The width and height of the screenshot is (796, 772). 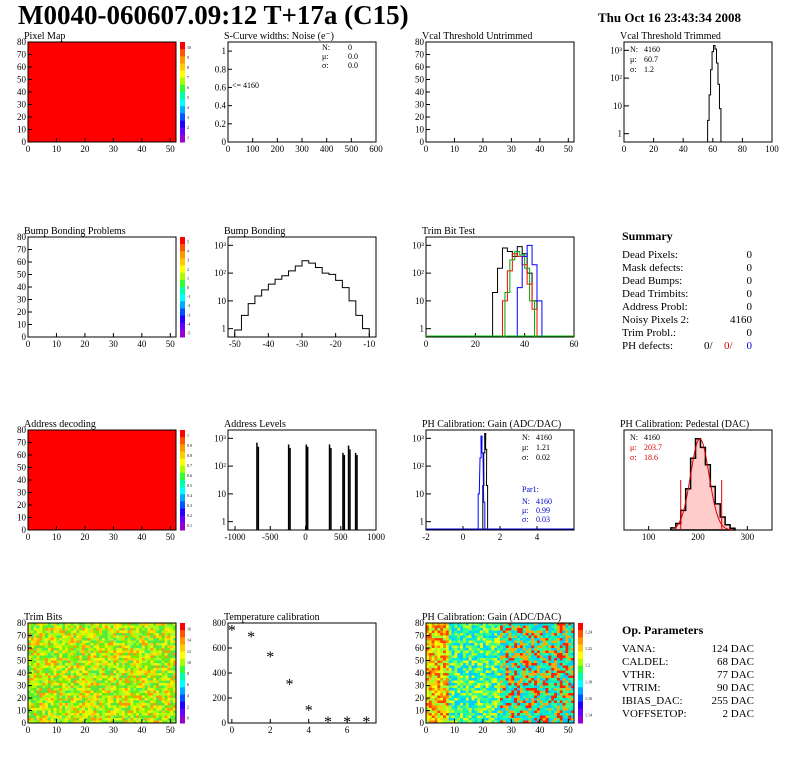 I want to click on stat-label: σ:, so click(x=525, y=457).